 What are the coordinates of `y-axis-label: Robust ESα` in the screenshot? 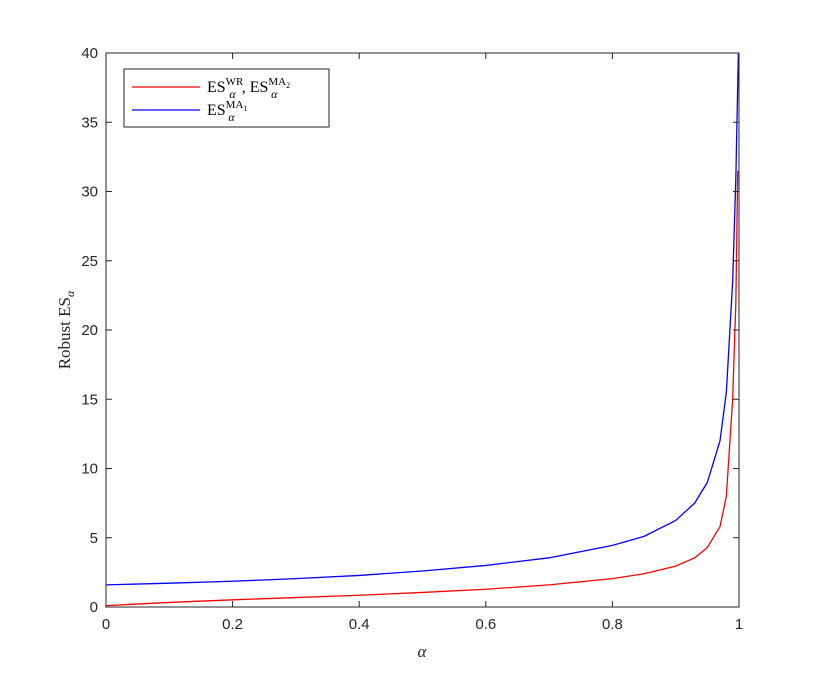 It's located at (66, 329).